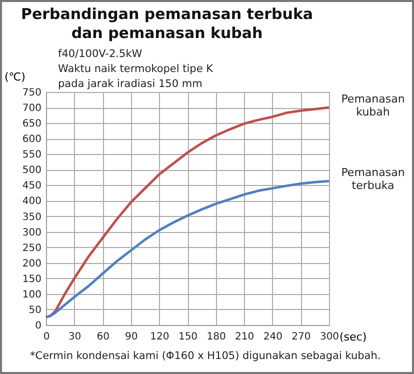 This screenshot has height=374, width=414. I want to click on y-tick-label: 650, so click(32, 124).